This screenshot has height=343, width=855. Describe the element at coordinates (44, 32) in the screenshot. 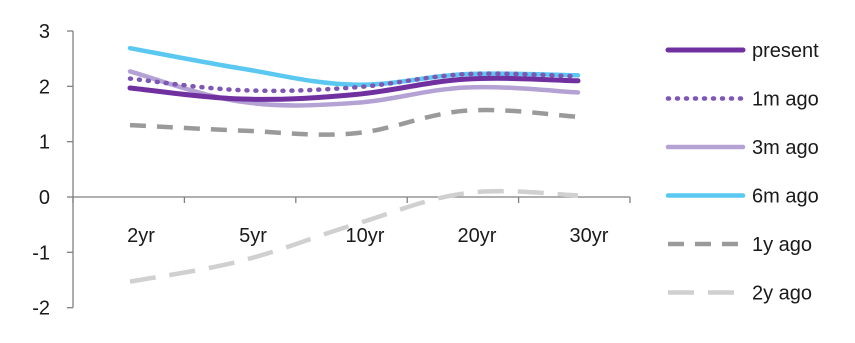

I see `y-tick-label: 3` at that location.